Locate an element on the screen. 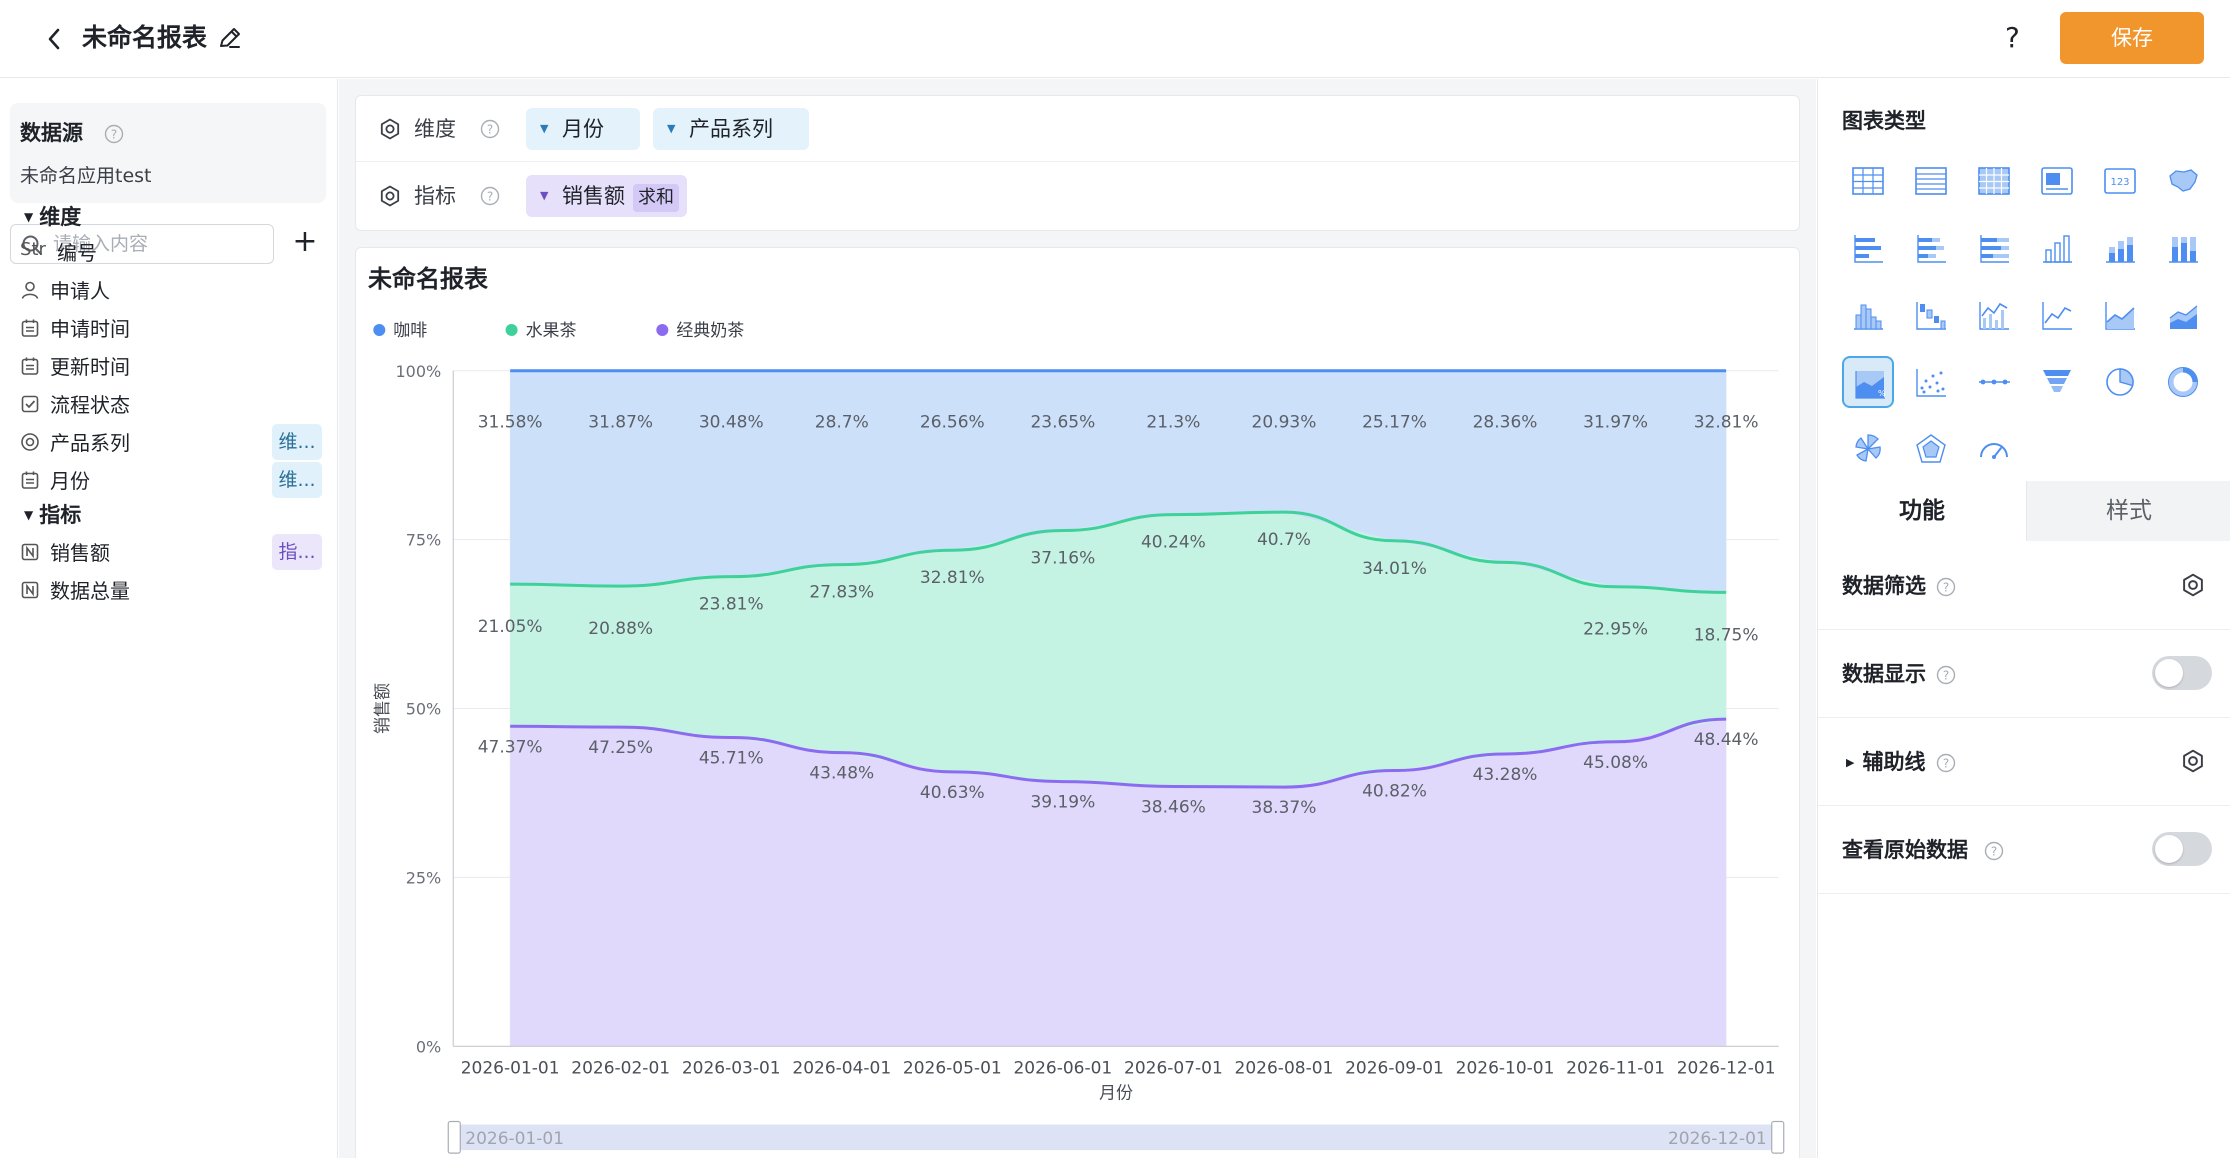 Image resolution: width=2230 pixels, height=1158 pixels. dimension-group-header: ▼ 维度 is located at coordinates (52, 217).